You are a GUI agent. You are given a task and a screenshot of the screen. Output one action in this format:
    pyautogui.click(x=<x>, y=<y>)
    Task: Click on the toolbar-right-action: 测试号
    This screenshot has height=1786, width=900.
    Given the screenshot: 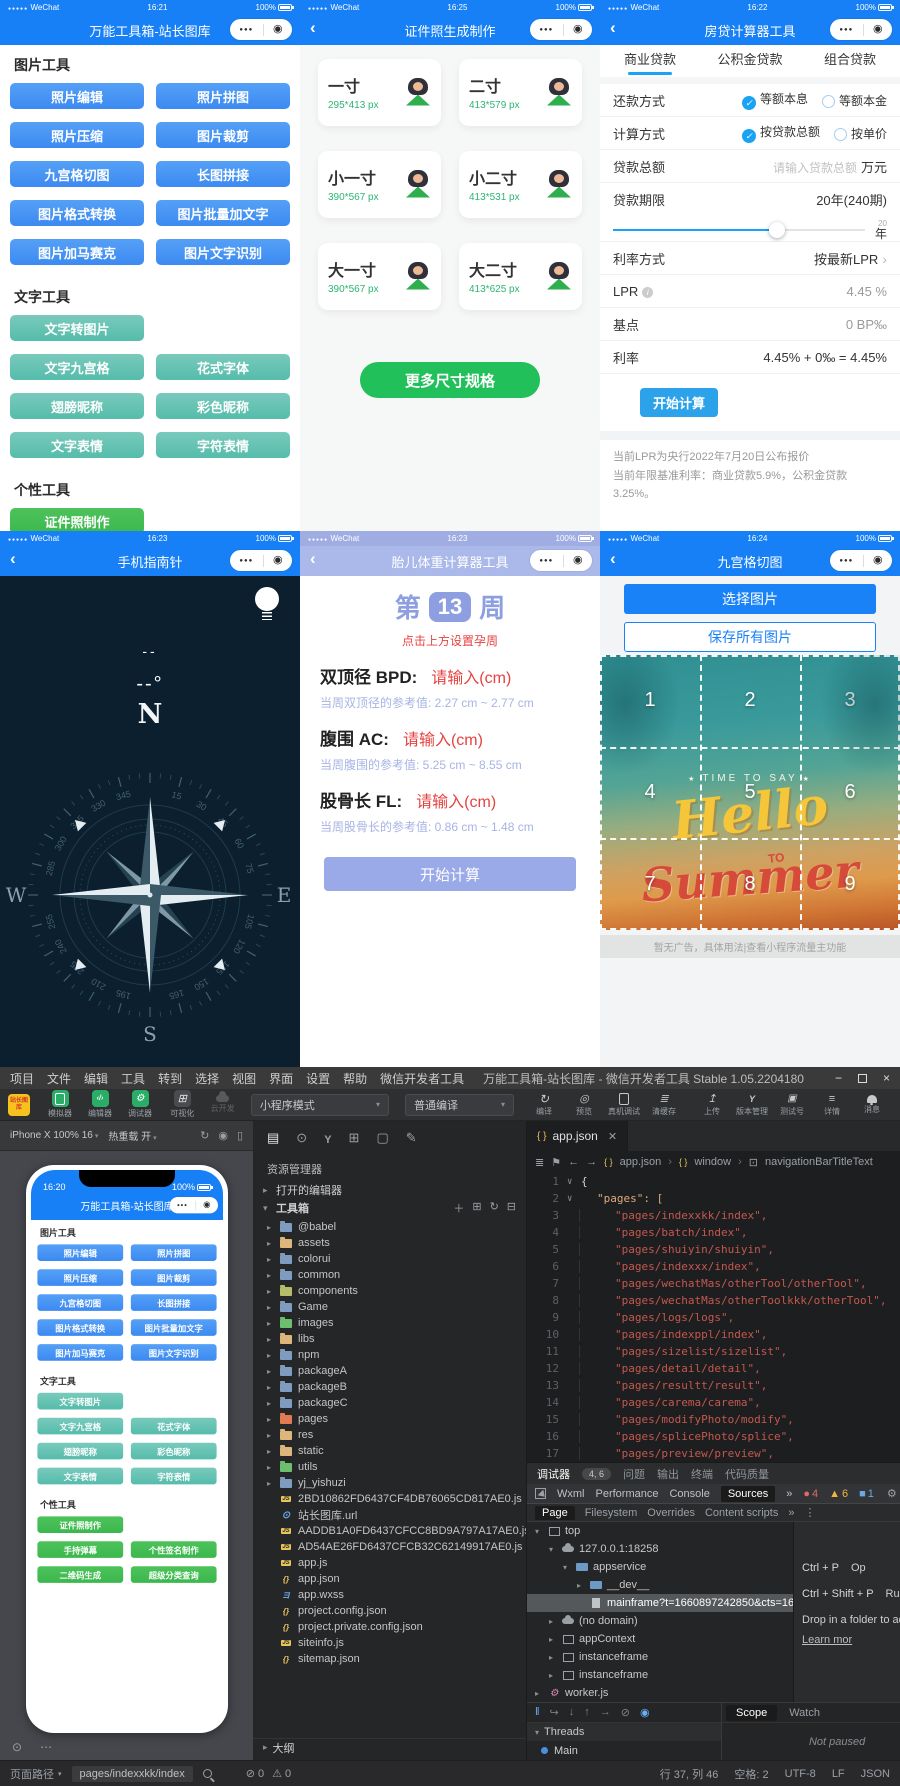 What is the action you would take?
    pyautogui.click(x=792, y=1105)
    